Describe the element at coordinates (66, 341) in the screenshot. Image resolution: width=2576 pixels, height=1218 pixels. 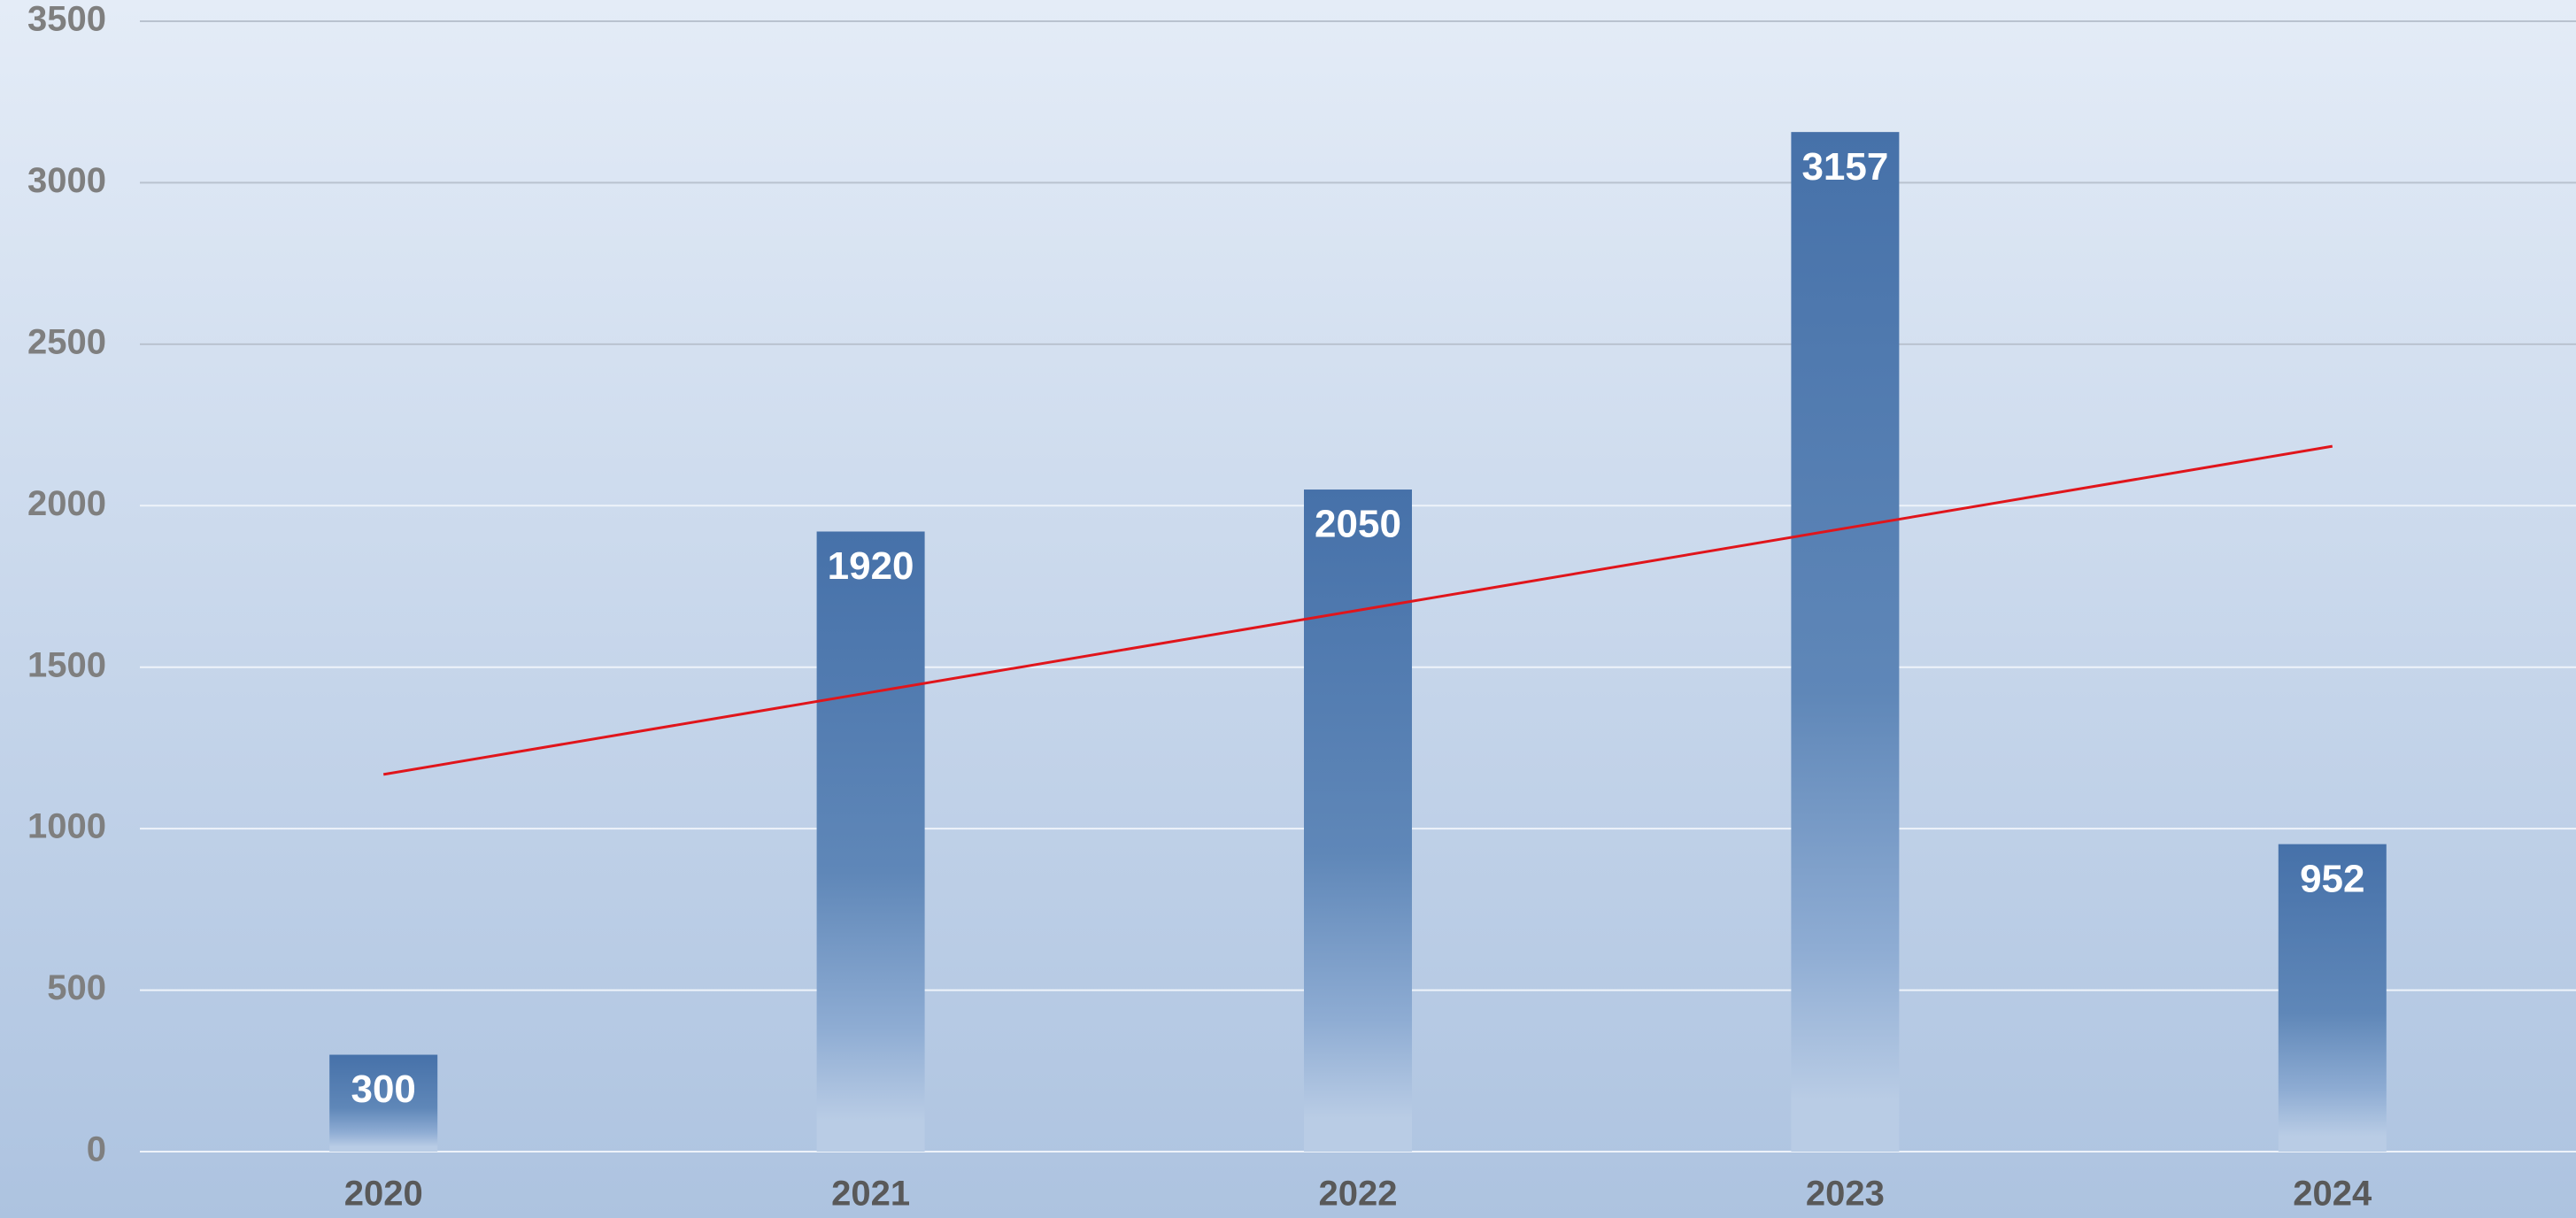
I see `y-tick-label: 2500` at that location.